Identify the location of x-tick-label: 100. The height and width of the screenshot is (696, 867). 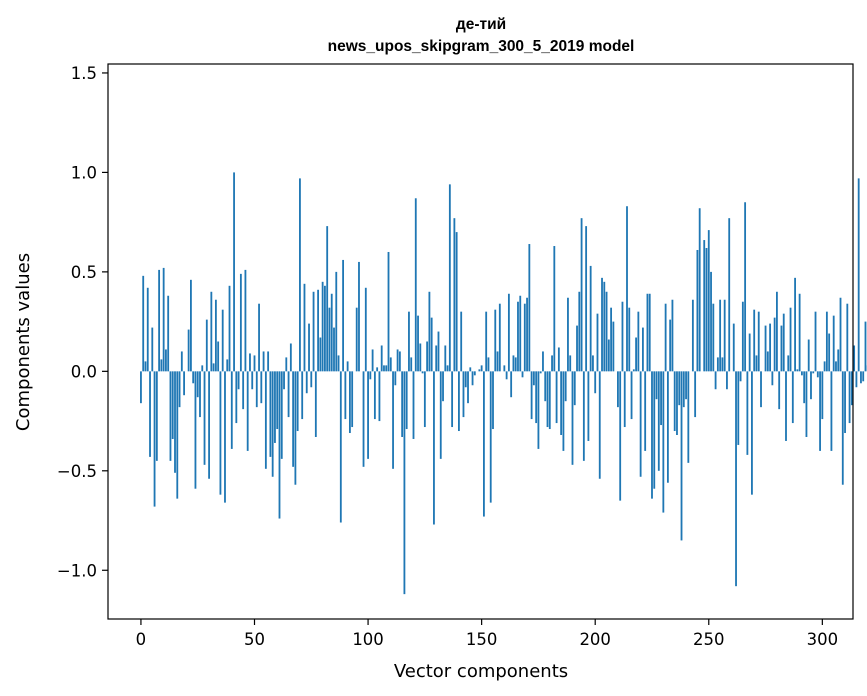
(368, 639).